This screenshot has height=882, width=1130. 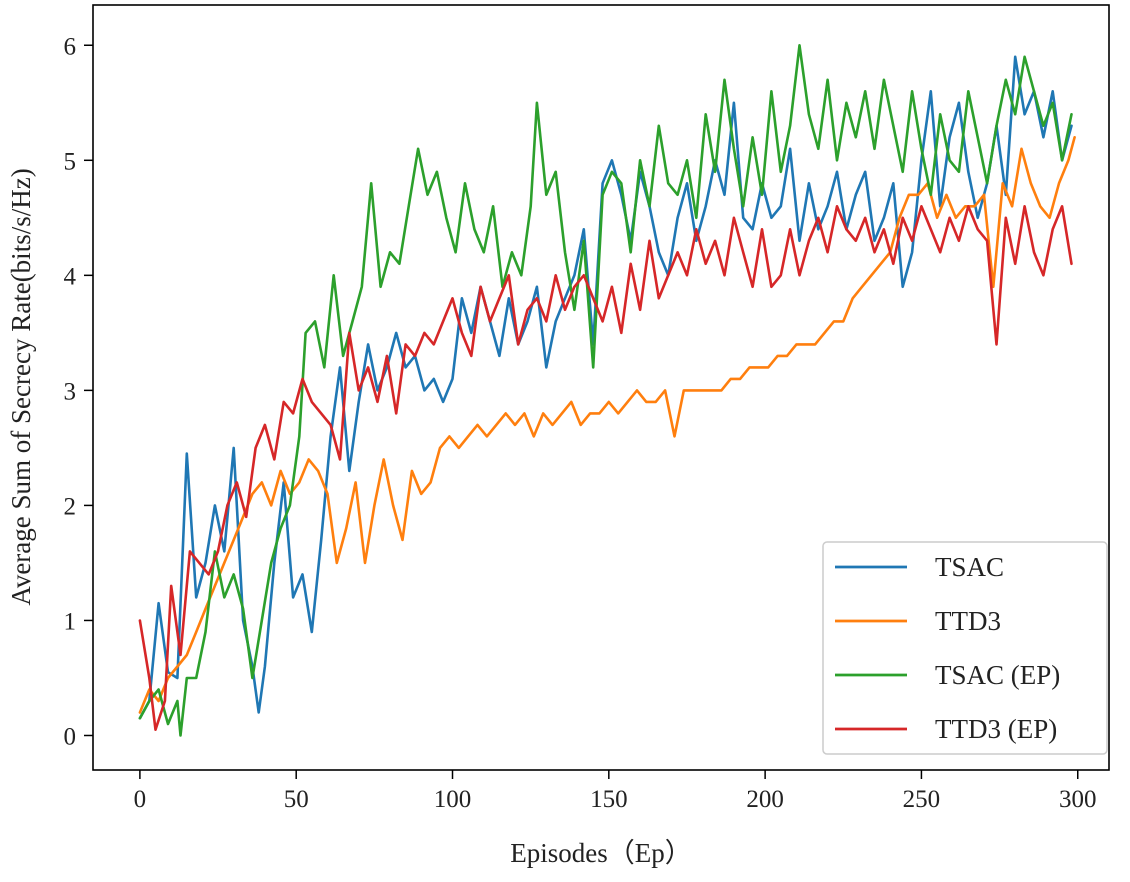 What do you see at coordinates (70, 46) in the screenshot?
I see `y-tick-label: 6` at bounding box center [70, 46].